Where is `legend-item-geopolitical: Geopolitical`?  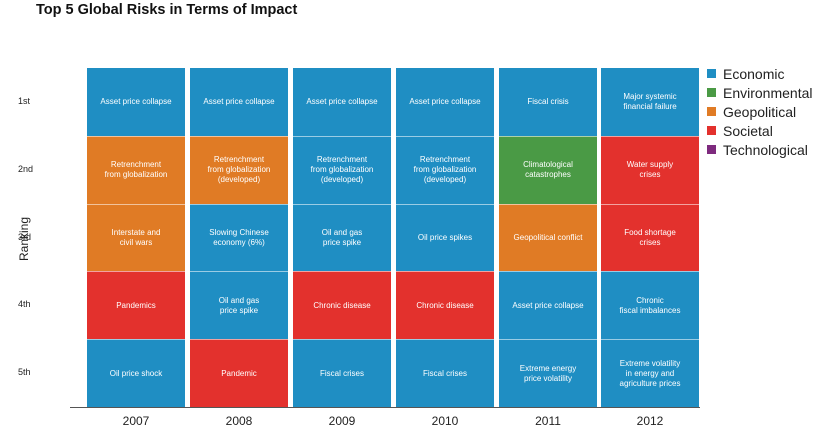 legend-item-geopolitical: Geopolitical is located at coordinates (760, 111).